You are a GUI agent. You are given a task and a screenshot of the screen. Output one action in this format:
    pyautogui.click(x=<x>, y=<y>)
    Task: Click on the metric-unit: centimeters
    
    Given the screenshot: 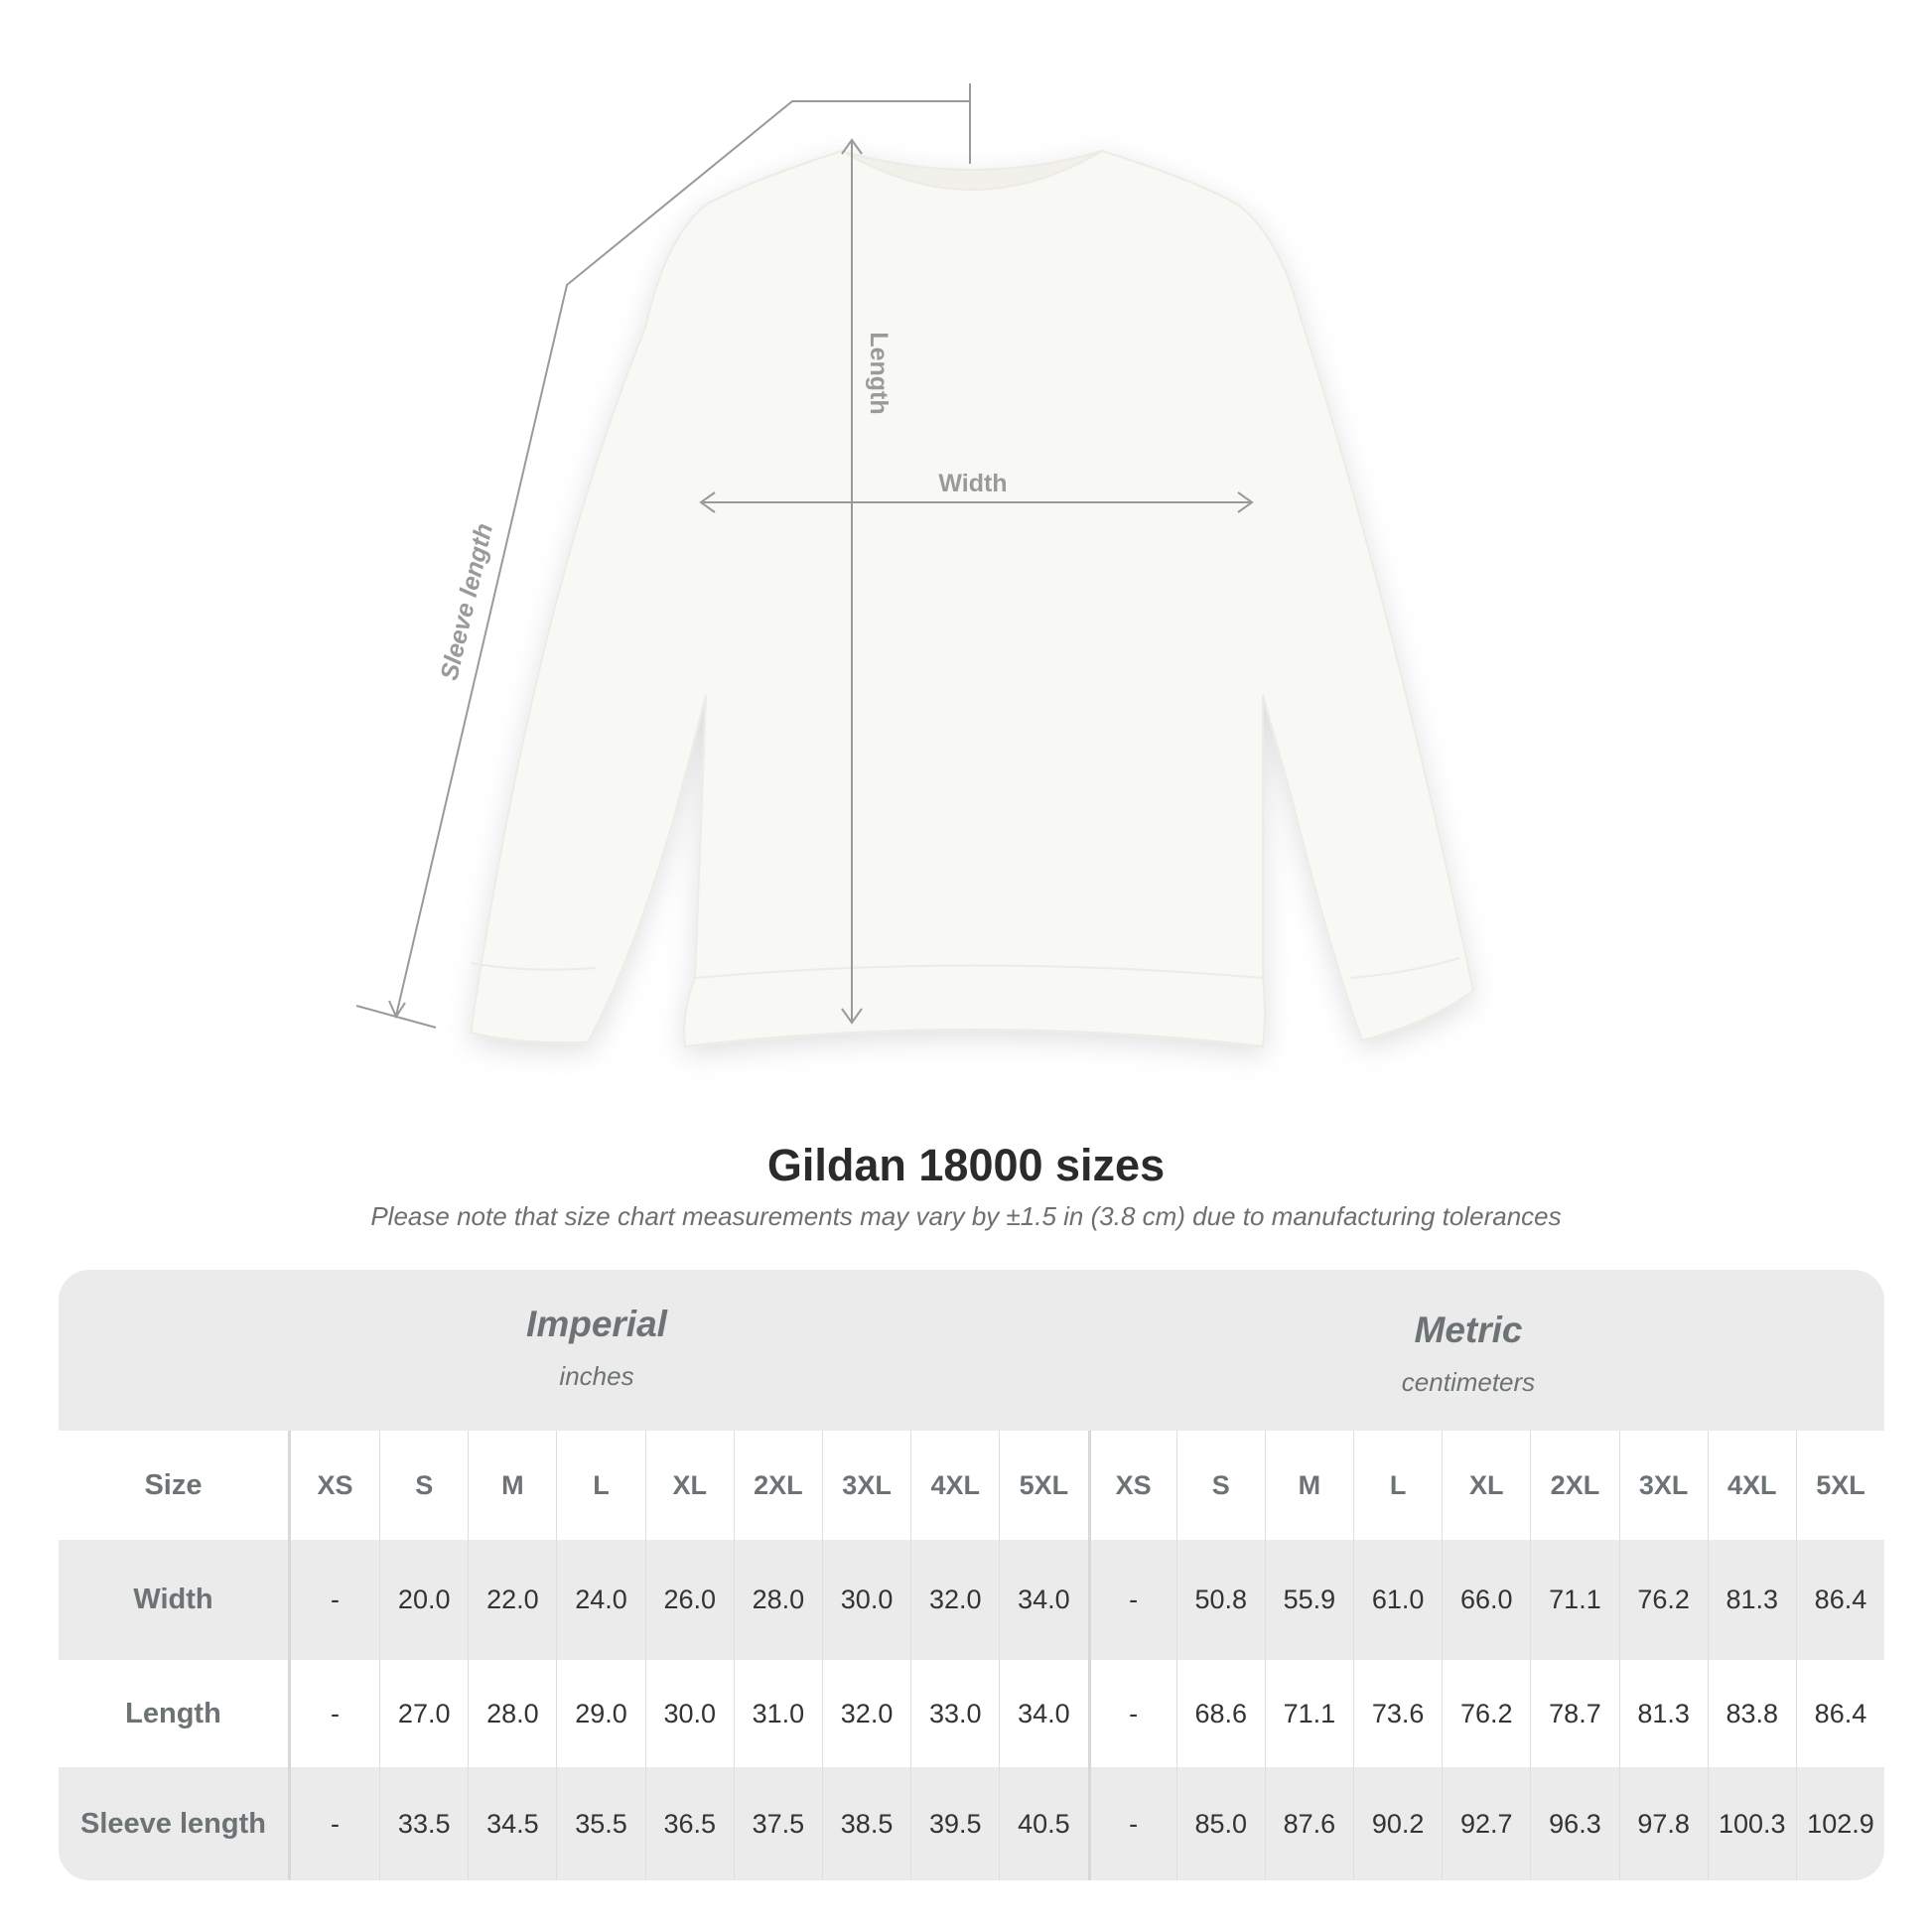 What is the action you would take?
    pyautogui.click(x=1469, y=1382)
    